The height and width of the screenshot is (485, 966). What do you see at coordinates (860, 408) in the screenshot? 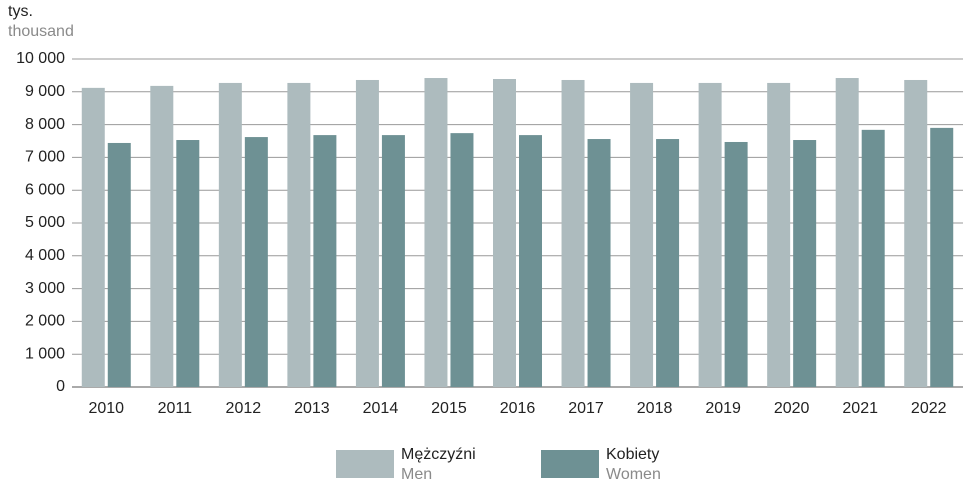
I see `x-tick-label: 2021` at bounding box center [860, 408].